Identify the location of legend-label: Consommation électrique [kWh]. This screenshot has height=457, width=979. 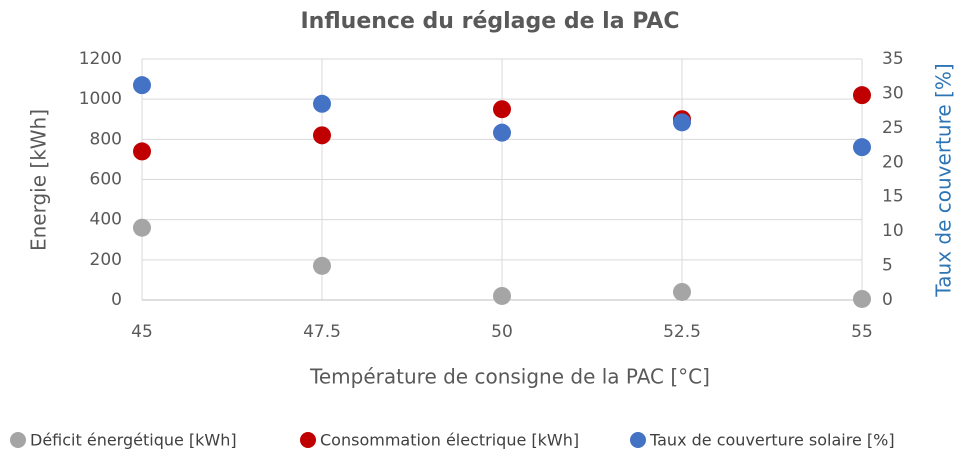
(449, 440).